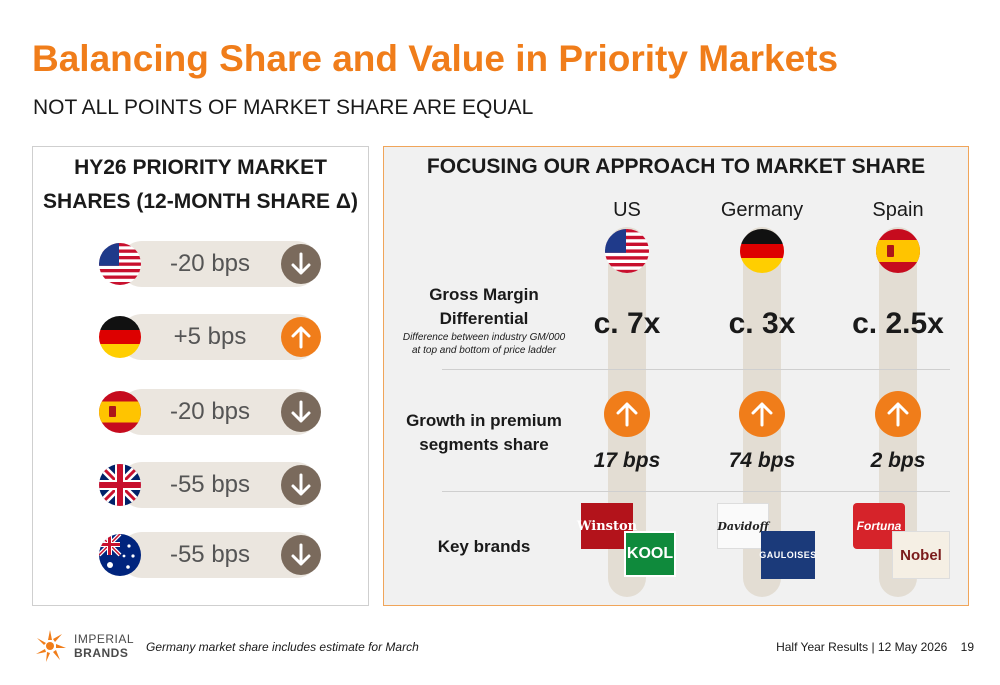 This screenshot has height=685, width=1000. What do you see at coordinates (787, 555) in the screenshot?
I see `gauloises-brand-logo: GAULOISES` at bounding box center [787, 555].